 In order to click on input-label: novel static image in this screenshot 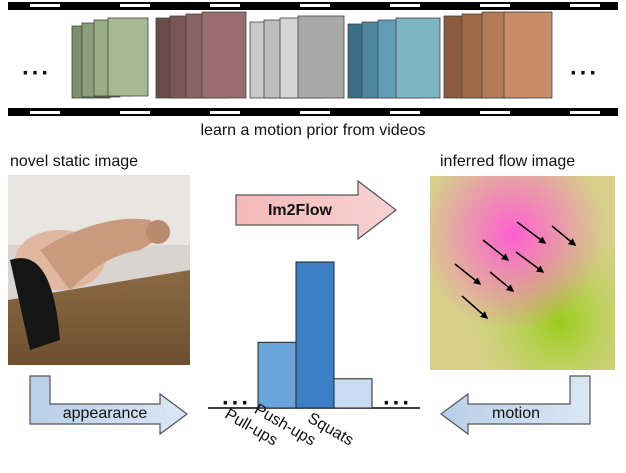, I will do `click(74, 161)`.